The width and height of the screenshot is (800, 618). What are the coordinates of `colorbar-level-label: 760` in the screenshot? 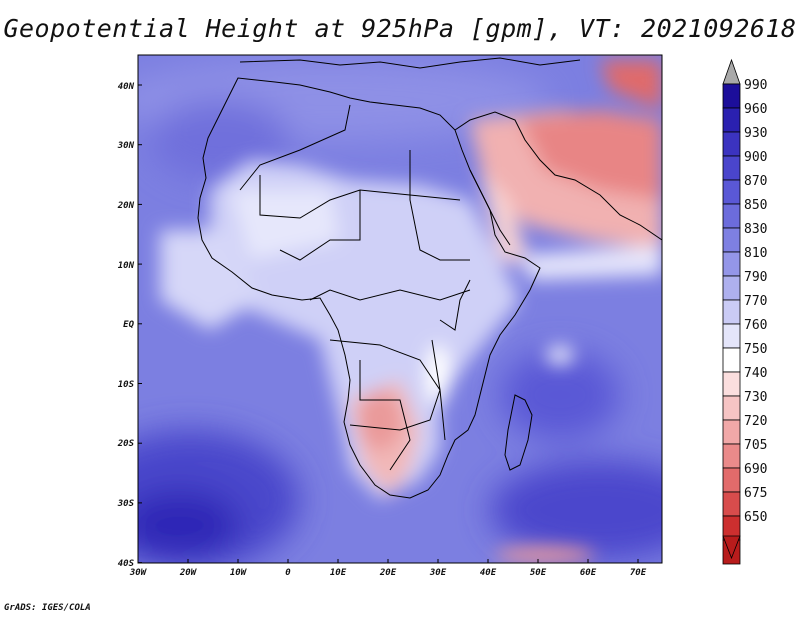 It's located at (755, 325).